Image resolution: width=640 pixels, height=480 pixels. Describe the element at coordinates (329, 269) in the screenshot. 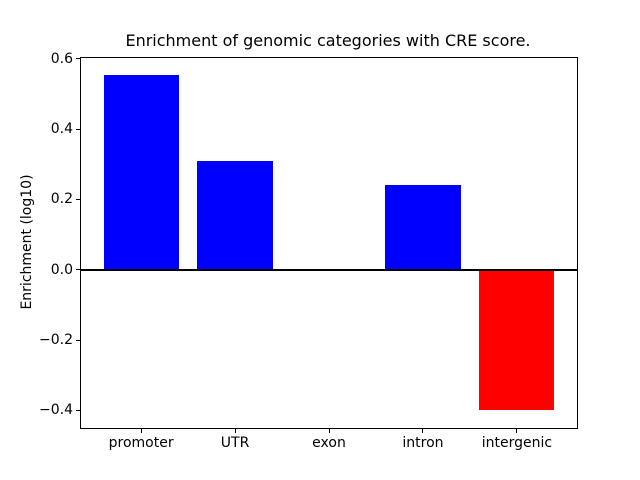

I see `zero-line` at that location.